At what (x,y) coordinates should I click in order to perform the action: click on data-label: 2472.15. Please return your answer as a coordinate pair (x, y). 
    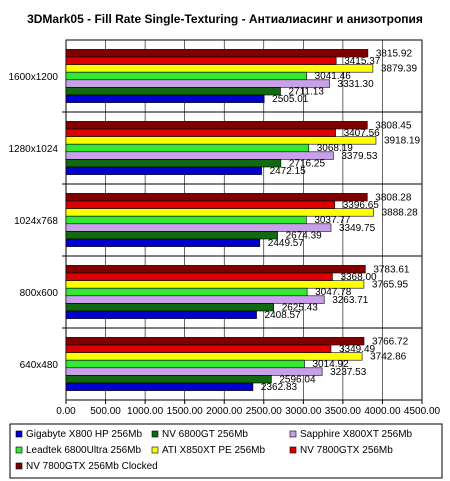
    Looking at the image, I should click on (288, 171).